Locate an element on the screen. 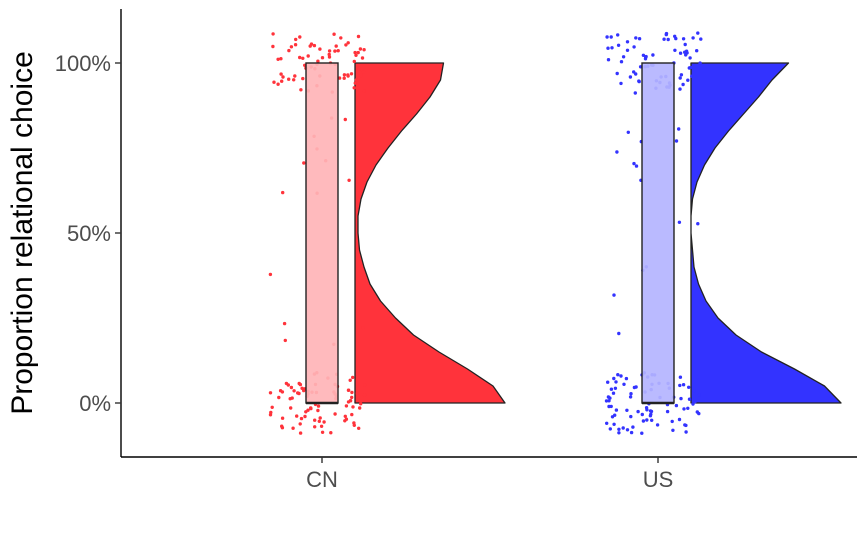 The image size is (866, 535). x-tick-label: US is located at coordinates (658, 479).